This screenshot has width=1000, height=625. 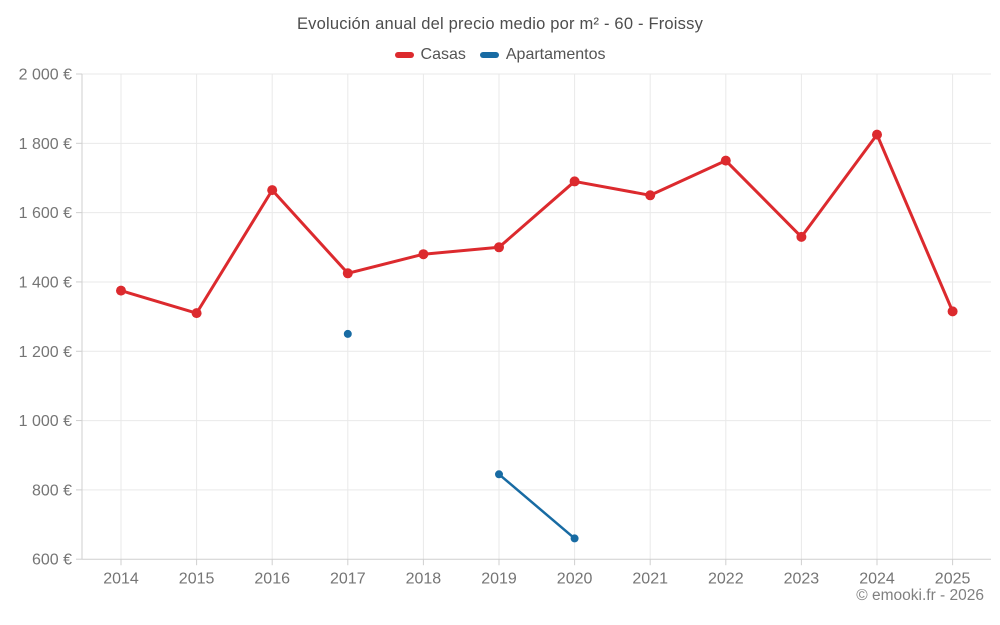 I want to click on legend-label-casas: Casas, so click(x=443, y=54).